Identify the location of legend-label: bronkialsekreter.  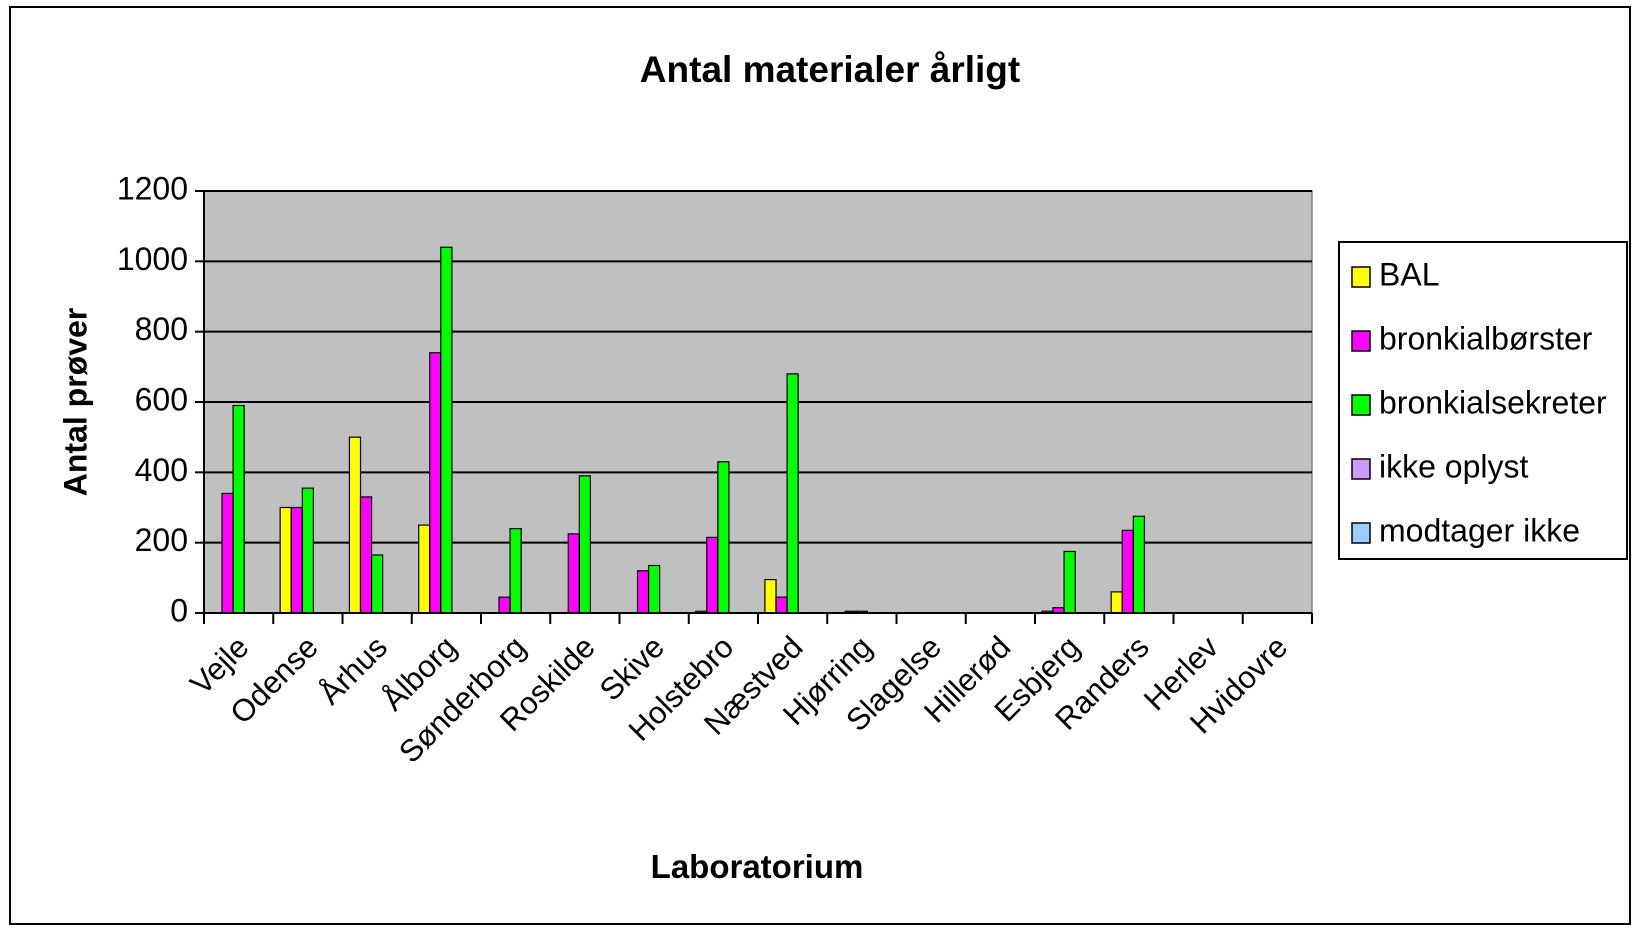
(1493, 402).